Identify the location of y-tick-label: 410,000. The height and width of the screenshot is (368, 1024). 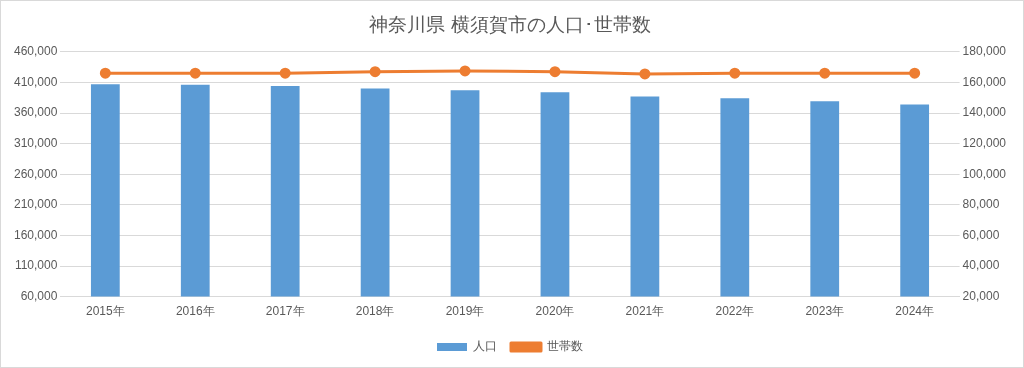
(35, 81).